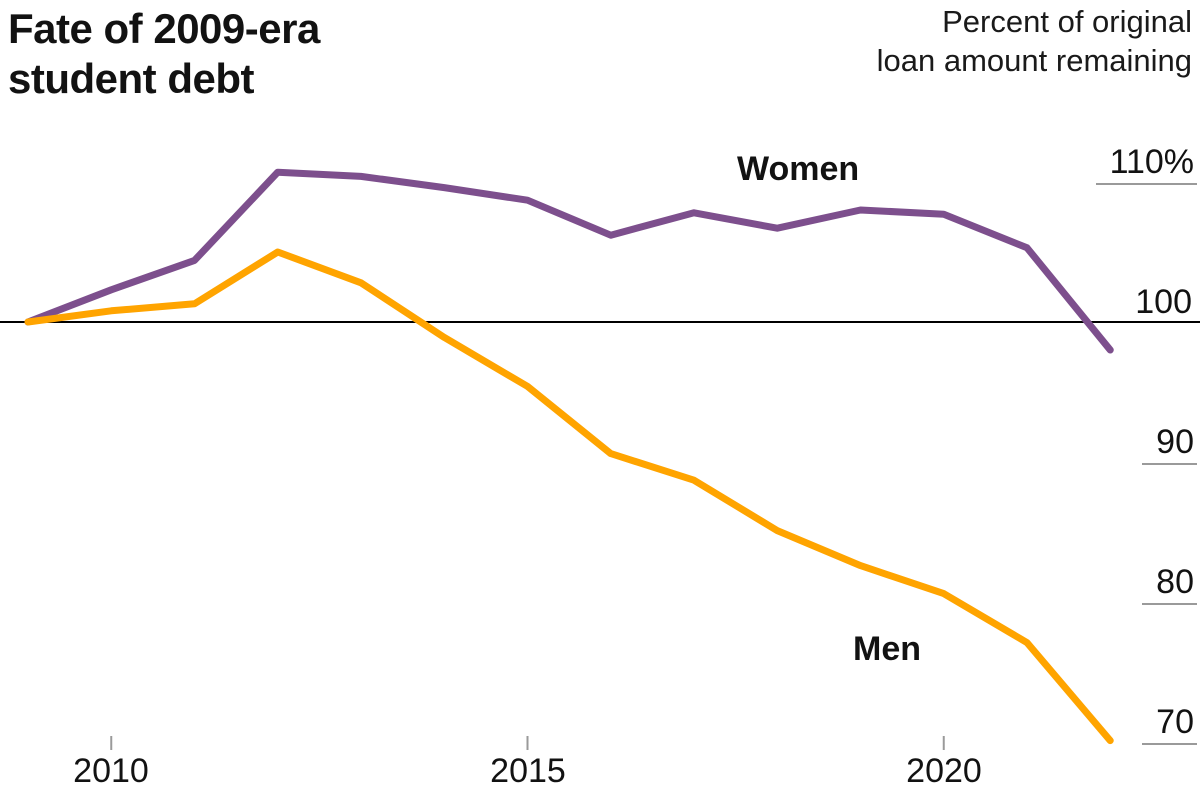 This screenshot has width=1200, height=800. Describe the element at coordinates (131, 78) in the screenshot. I see `chart-title-line2: student debt` at that location.